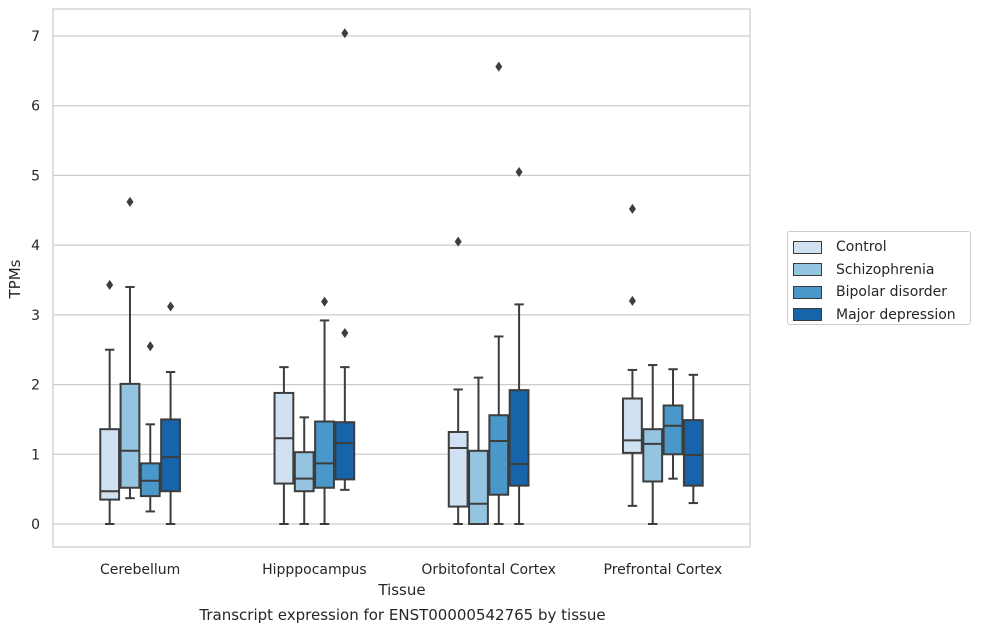 The image size is (983, 634). I want to click on legend-label: Bipolar disorder, so click(892, 292).